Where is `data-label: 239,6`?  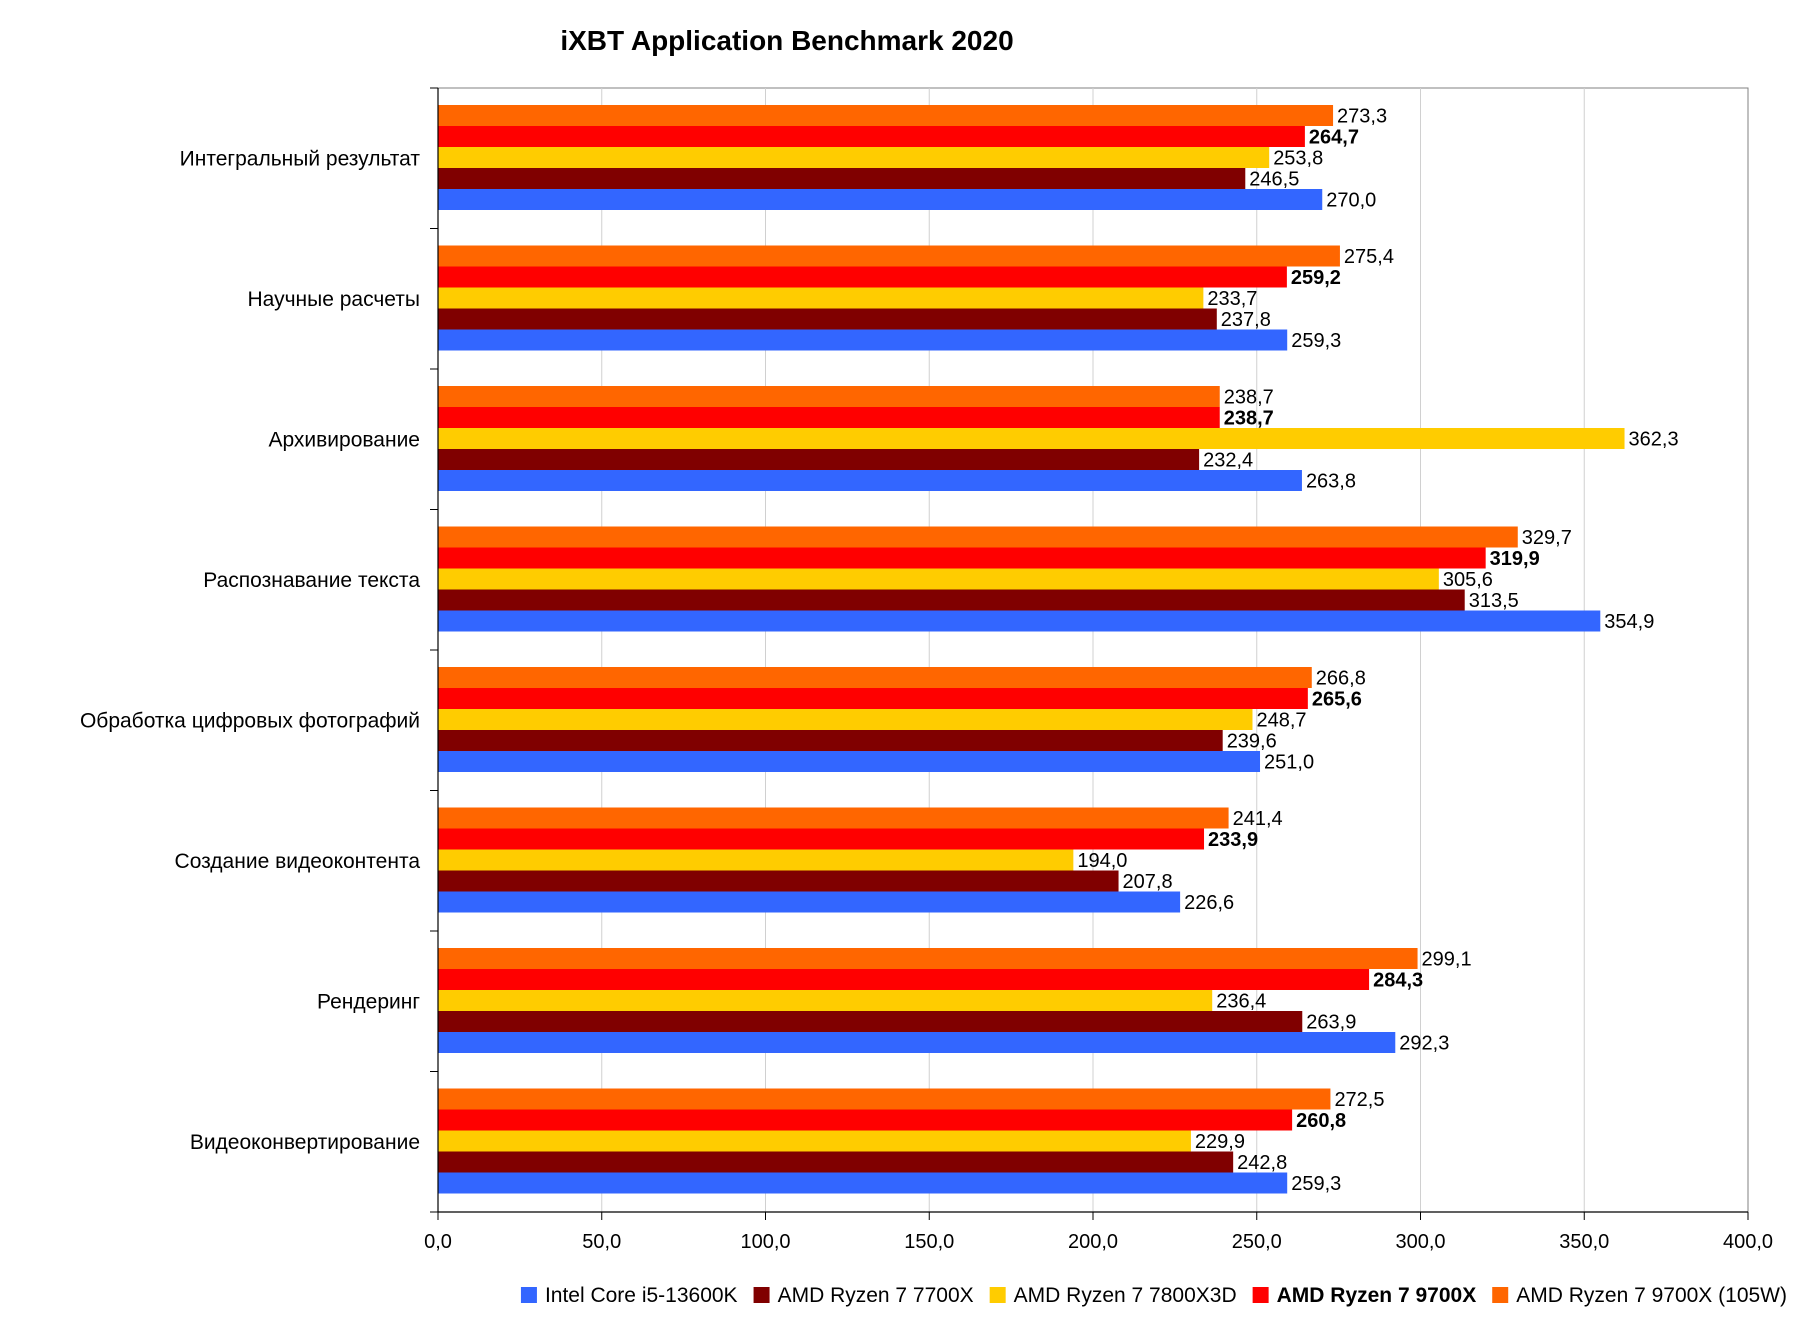 data-label: 239,6 is located at coordinates (1252, 742).